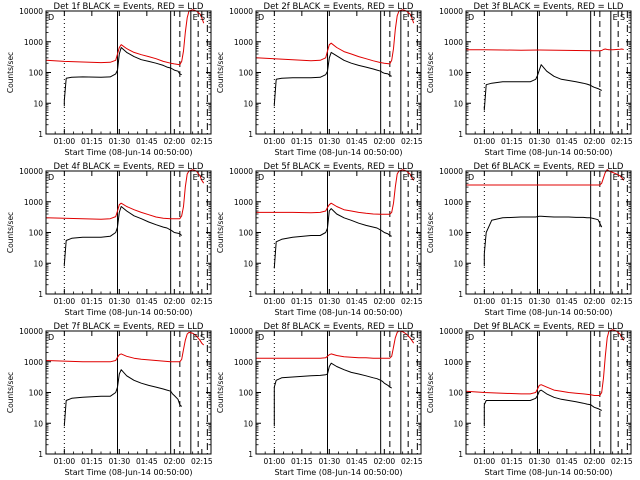 The height and width of the screenshot is (480, 640). I want to click on panel-title: Det 4f BLACK = Events, RED = LLD, so click(129, 167).